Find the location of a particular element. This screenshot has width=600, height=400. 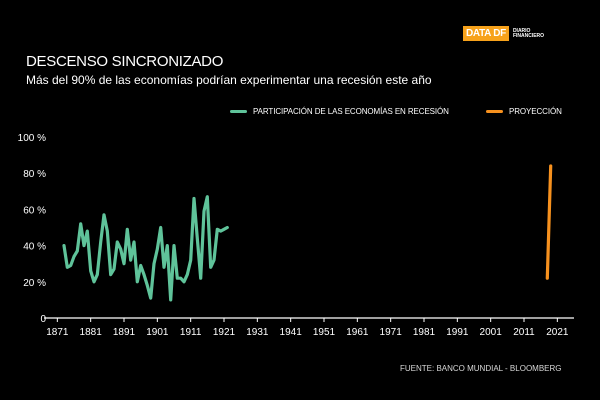

y-tick-label: 0 is located at coordinates (43, 319).